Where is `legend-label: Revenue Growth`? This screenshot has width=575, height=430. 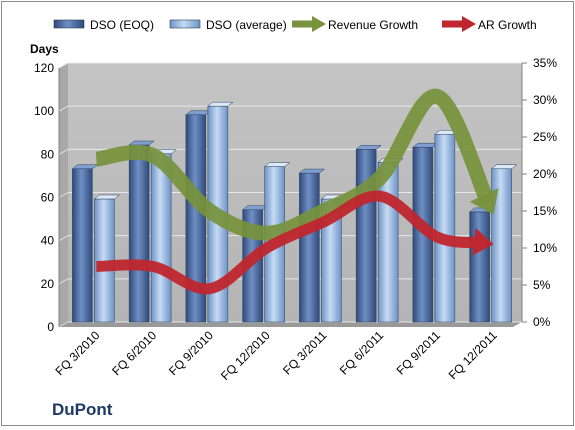
legend-label: Revenue Growth is located at coordinates (373, 25).